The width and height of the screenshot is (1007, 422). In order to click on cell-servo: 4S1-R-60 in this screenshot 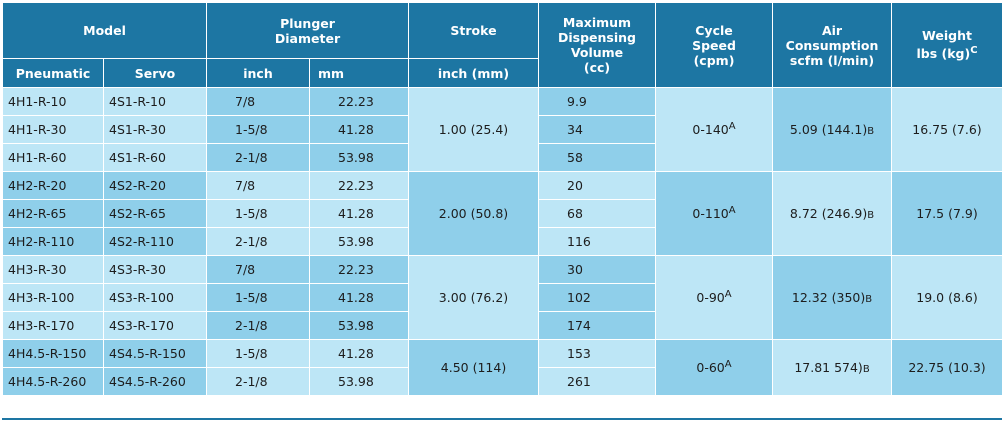, I will do `click(155, 157)`.